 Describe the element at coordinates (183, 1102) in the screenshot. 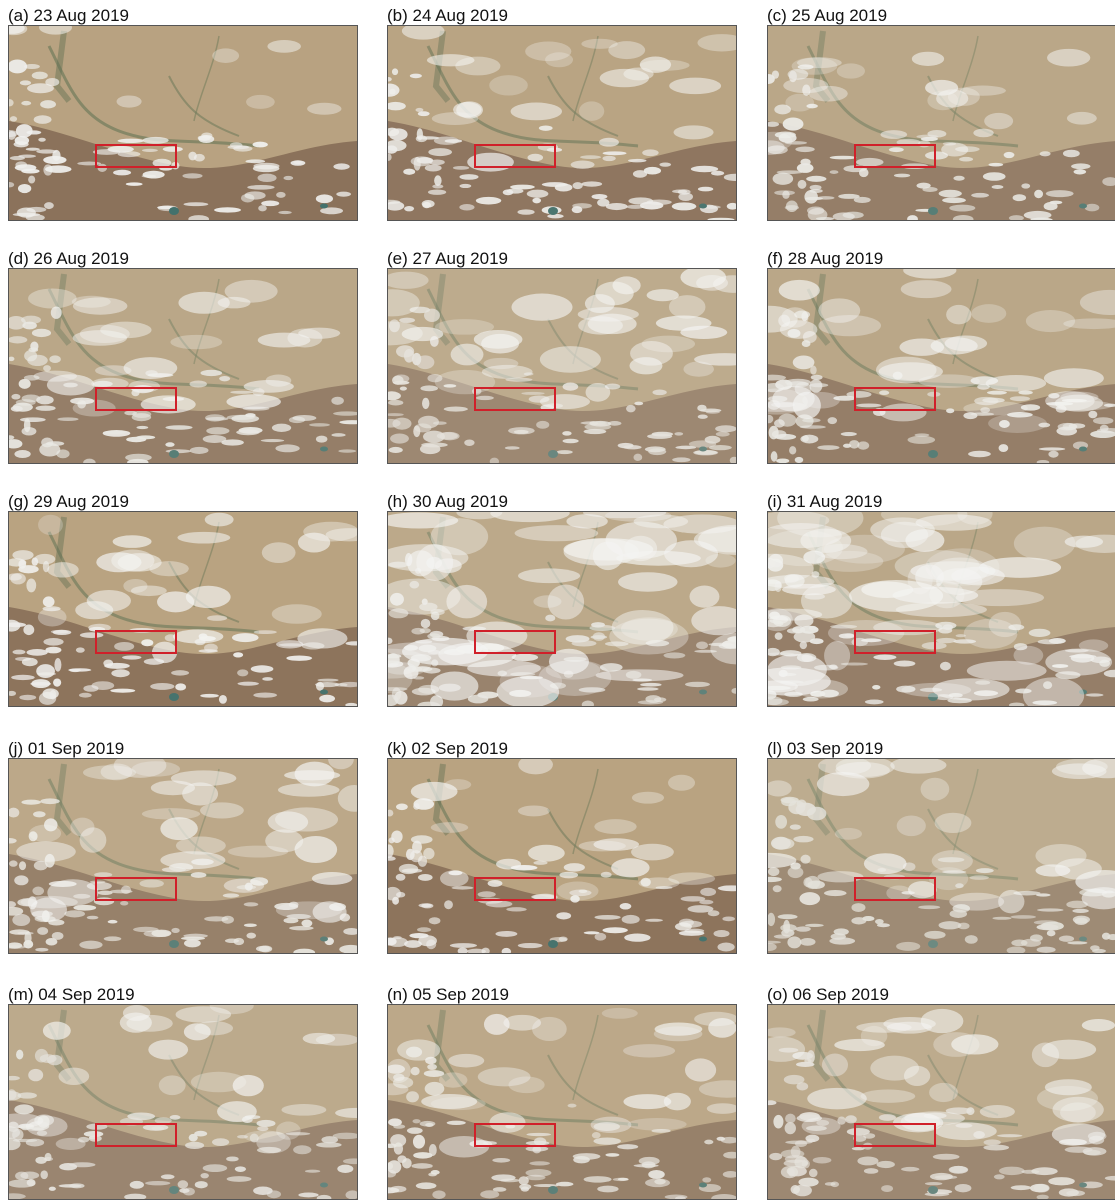

I see `satellite-image` at that location.